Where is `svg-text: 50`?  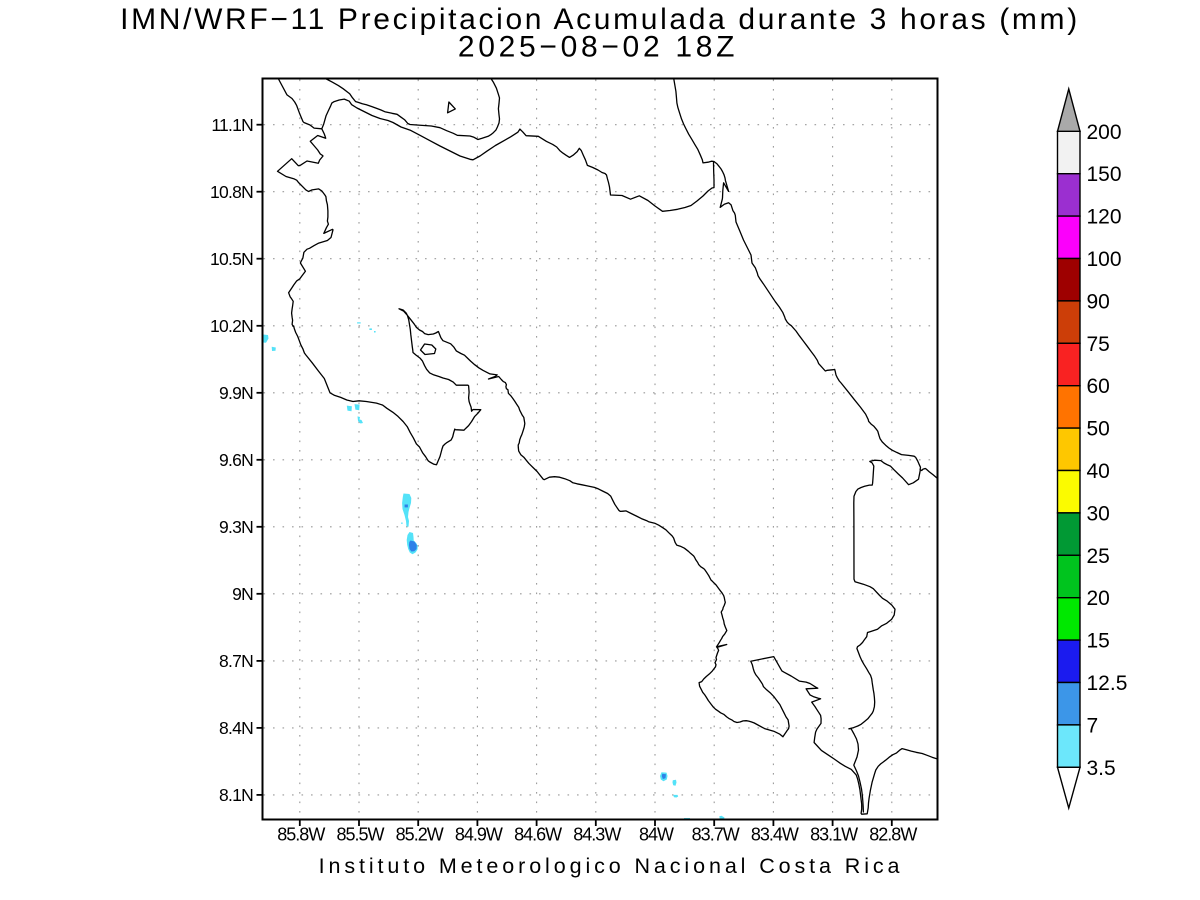
svg-text: 50 is located at coordinates (1098, 429).